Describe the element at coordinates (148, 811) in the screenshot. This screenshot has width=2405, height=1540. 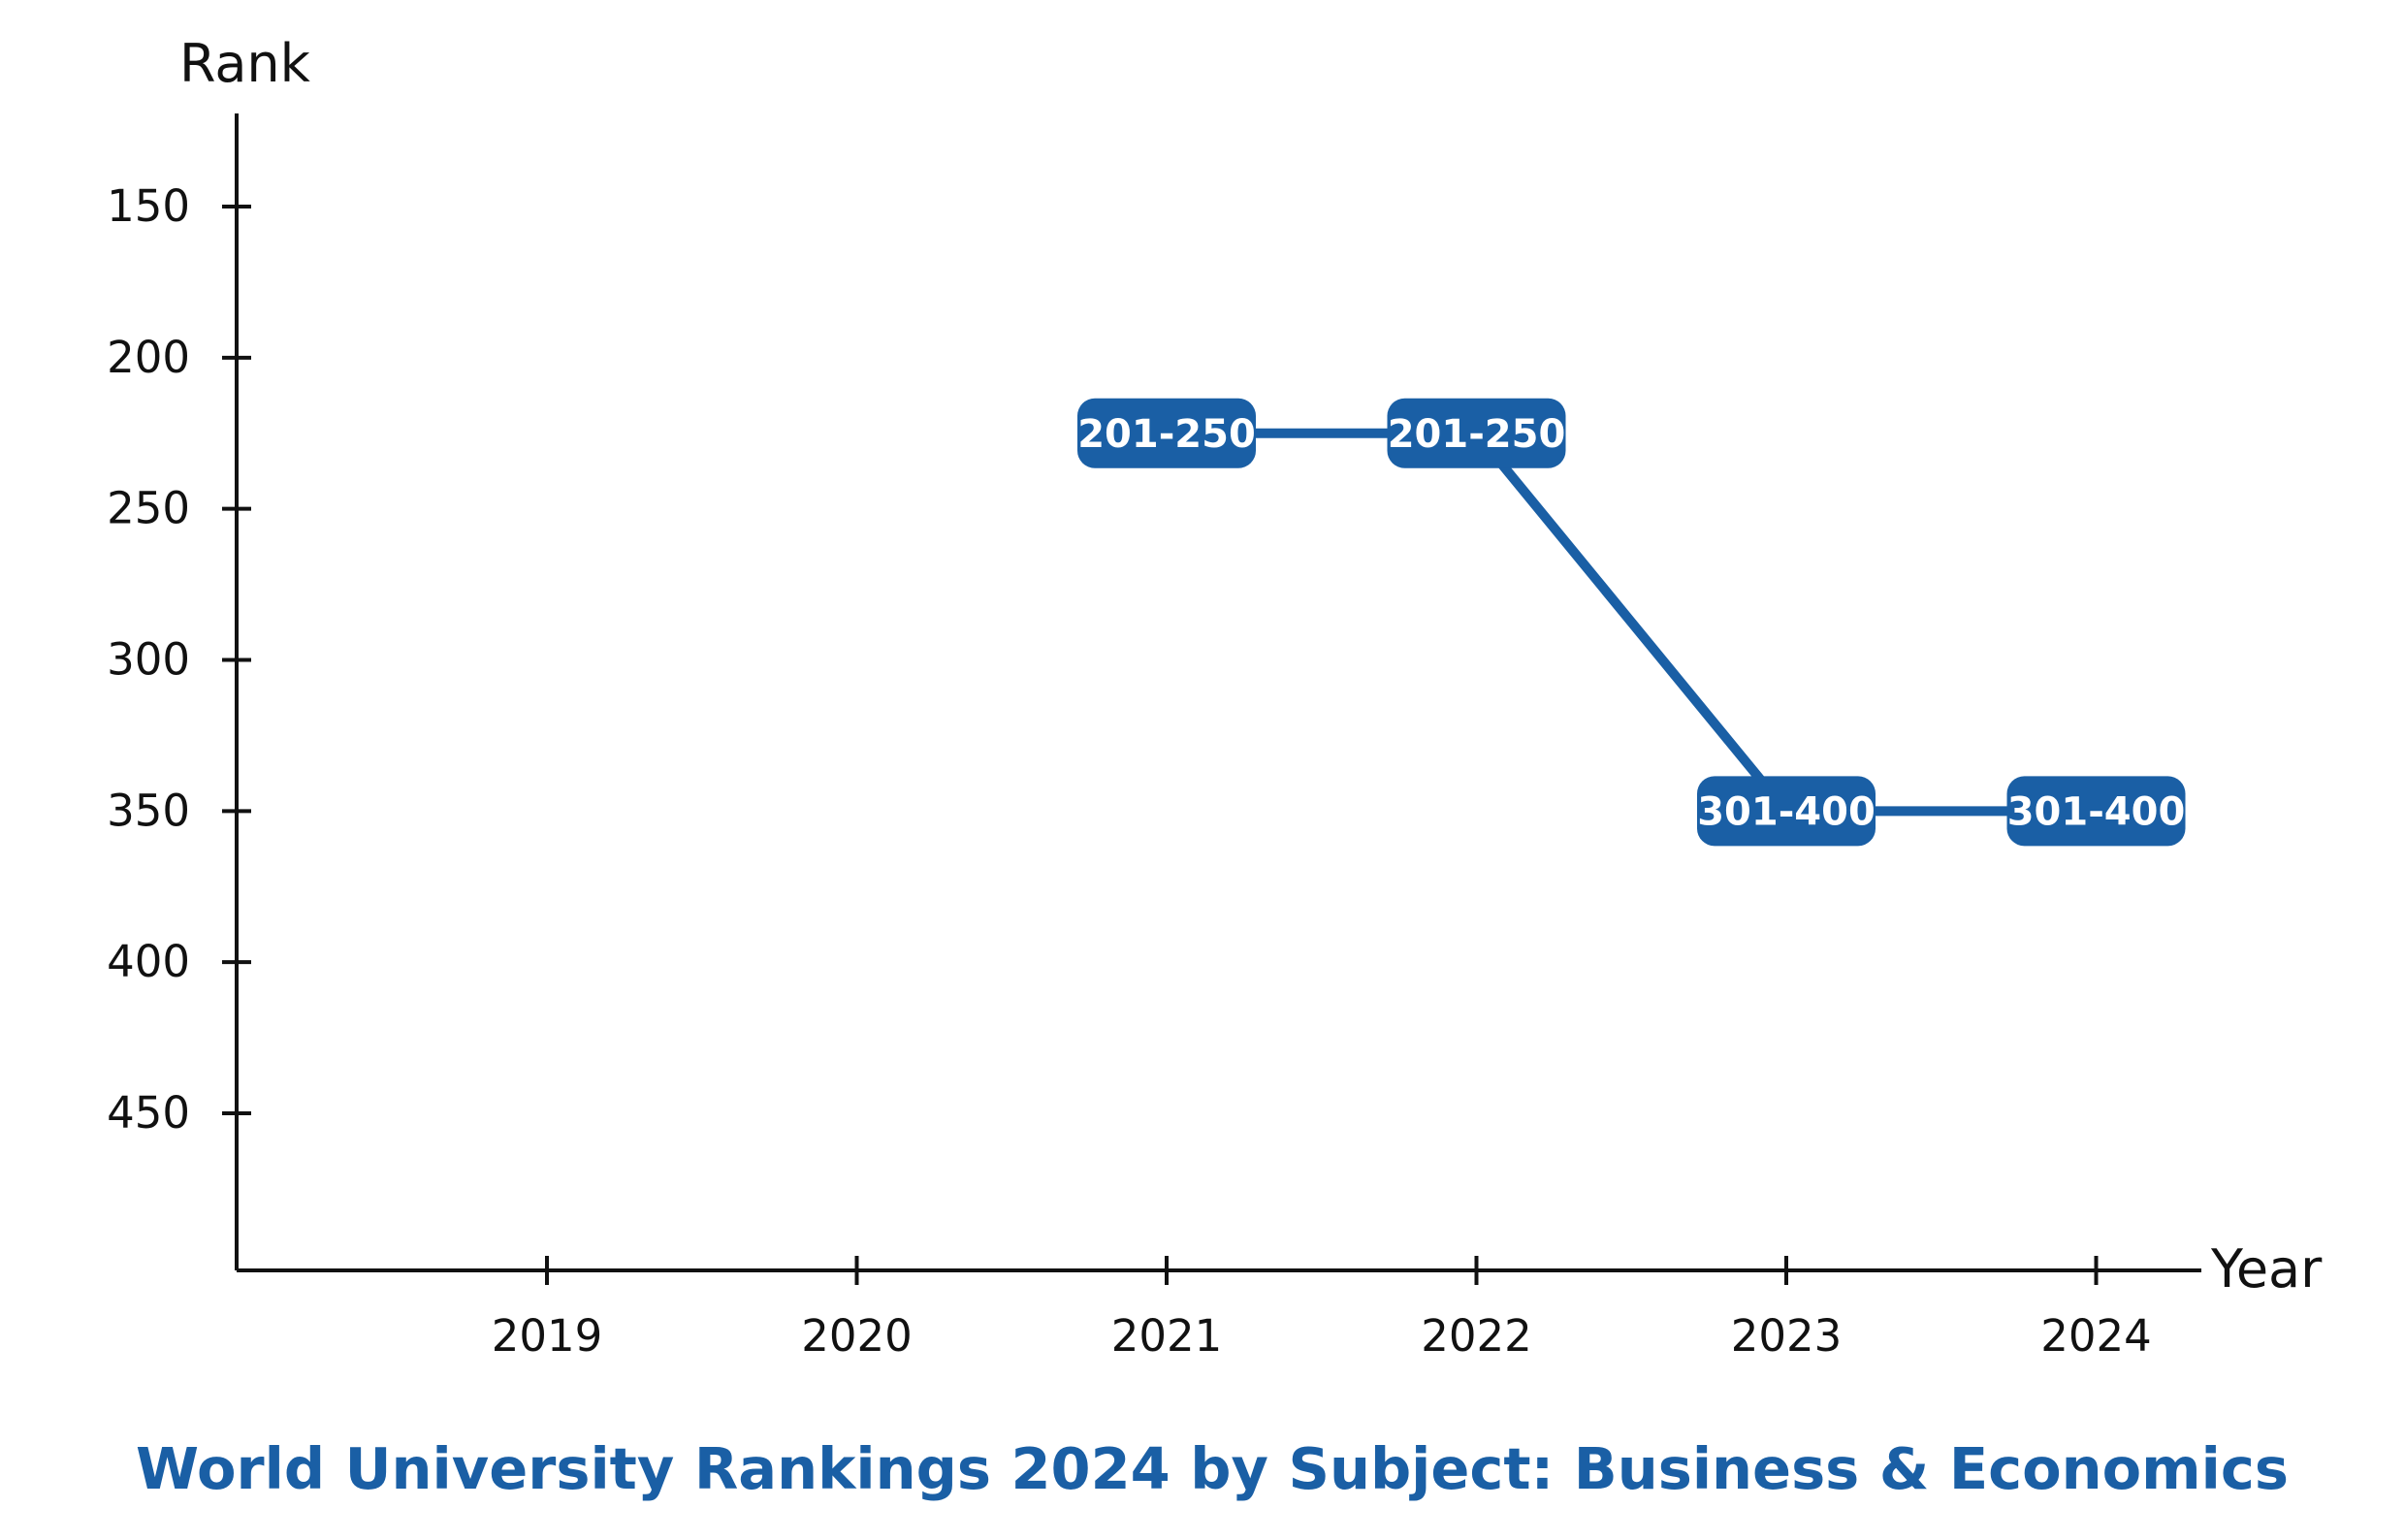
I see `y-tick-label: 350` at that location.